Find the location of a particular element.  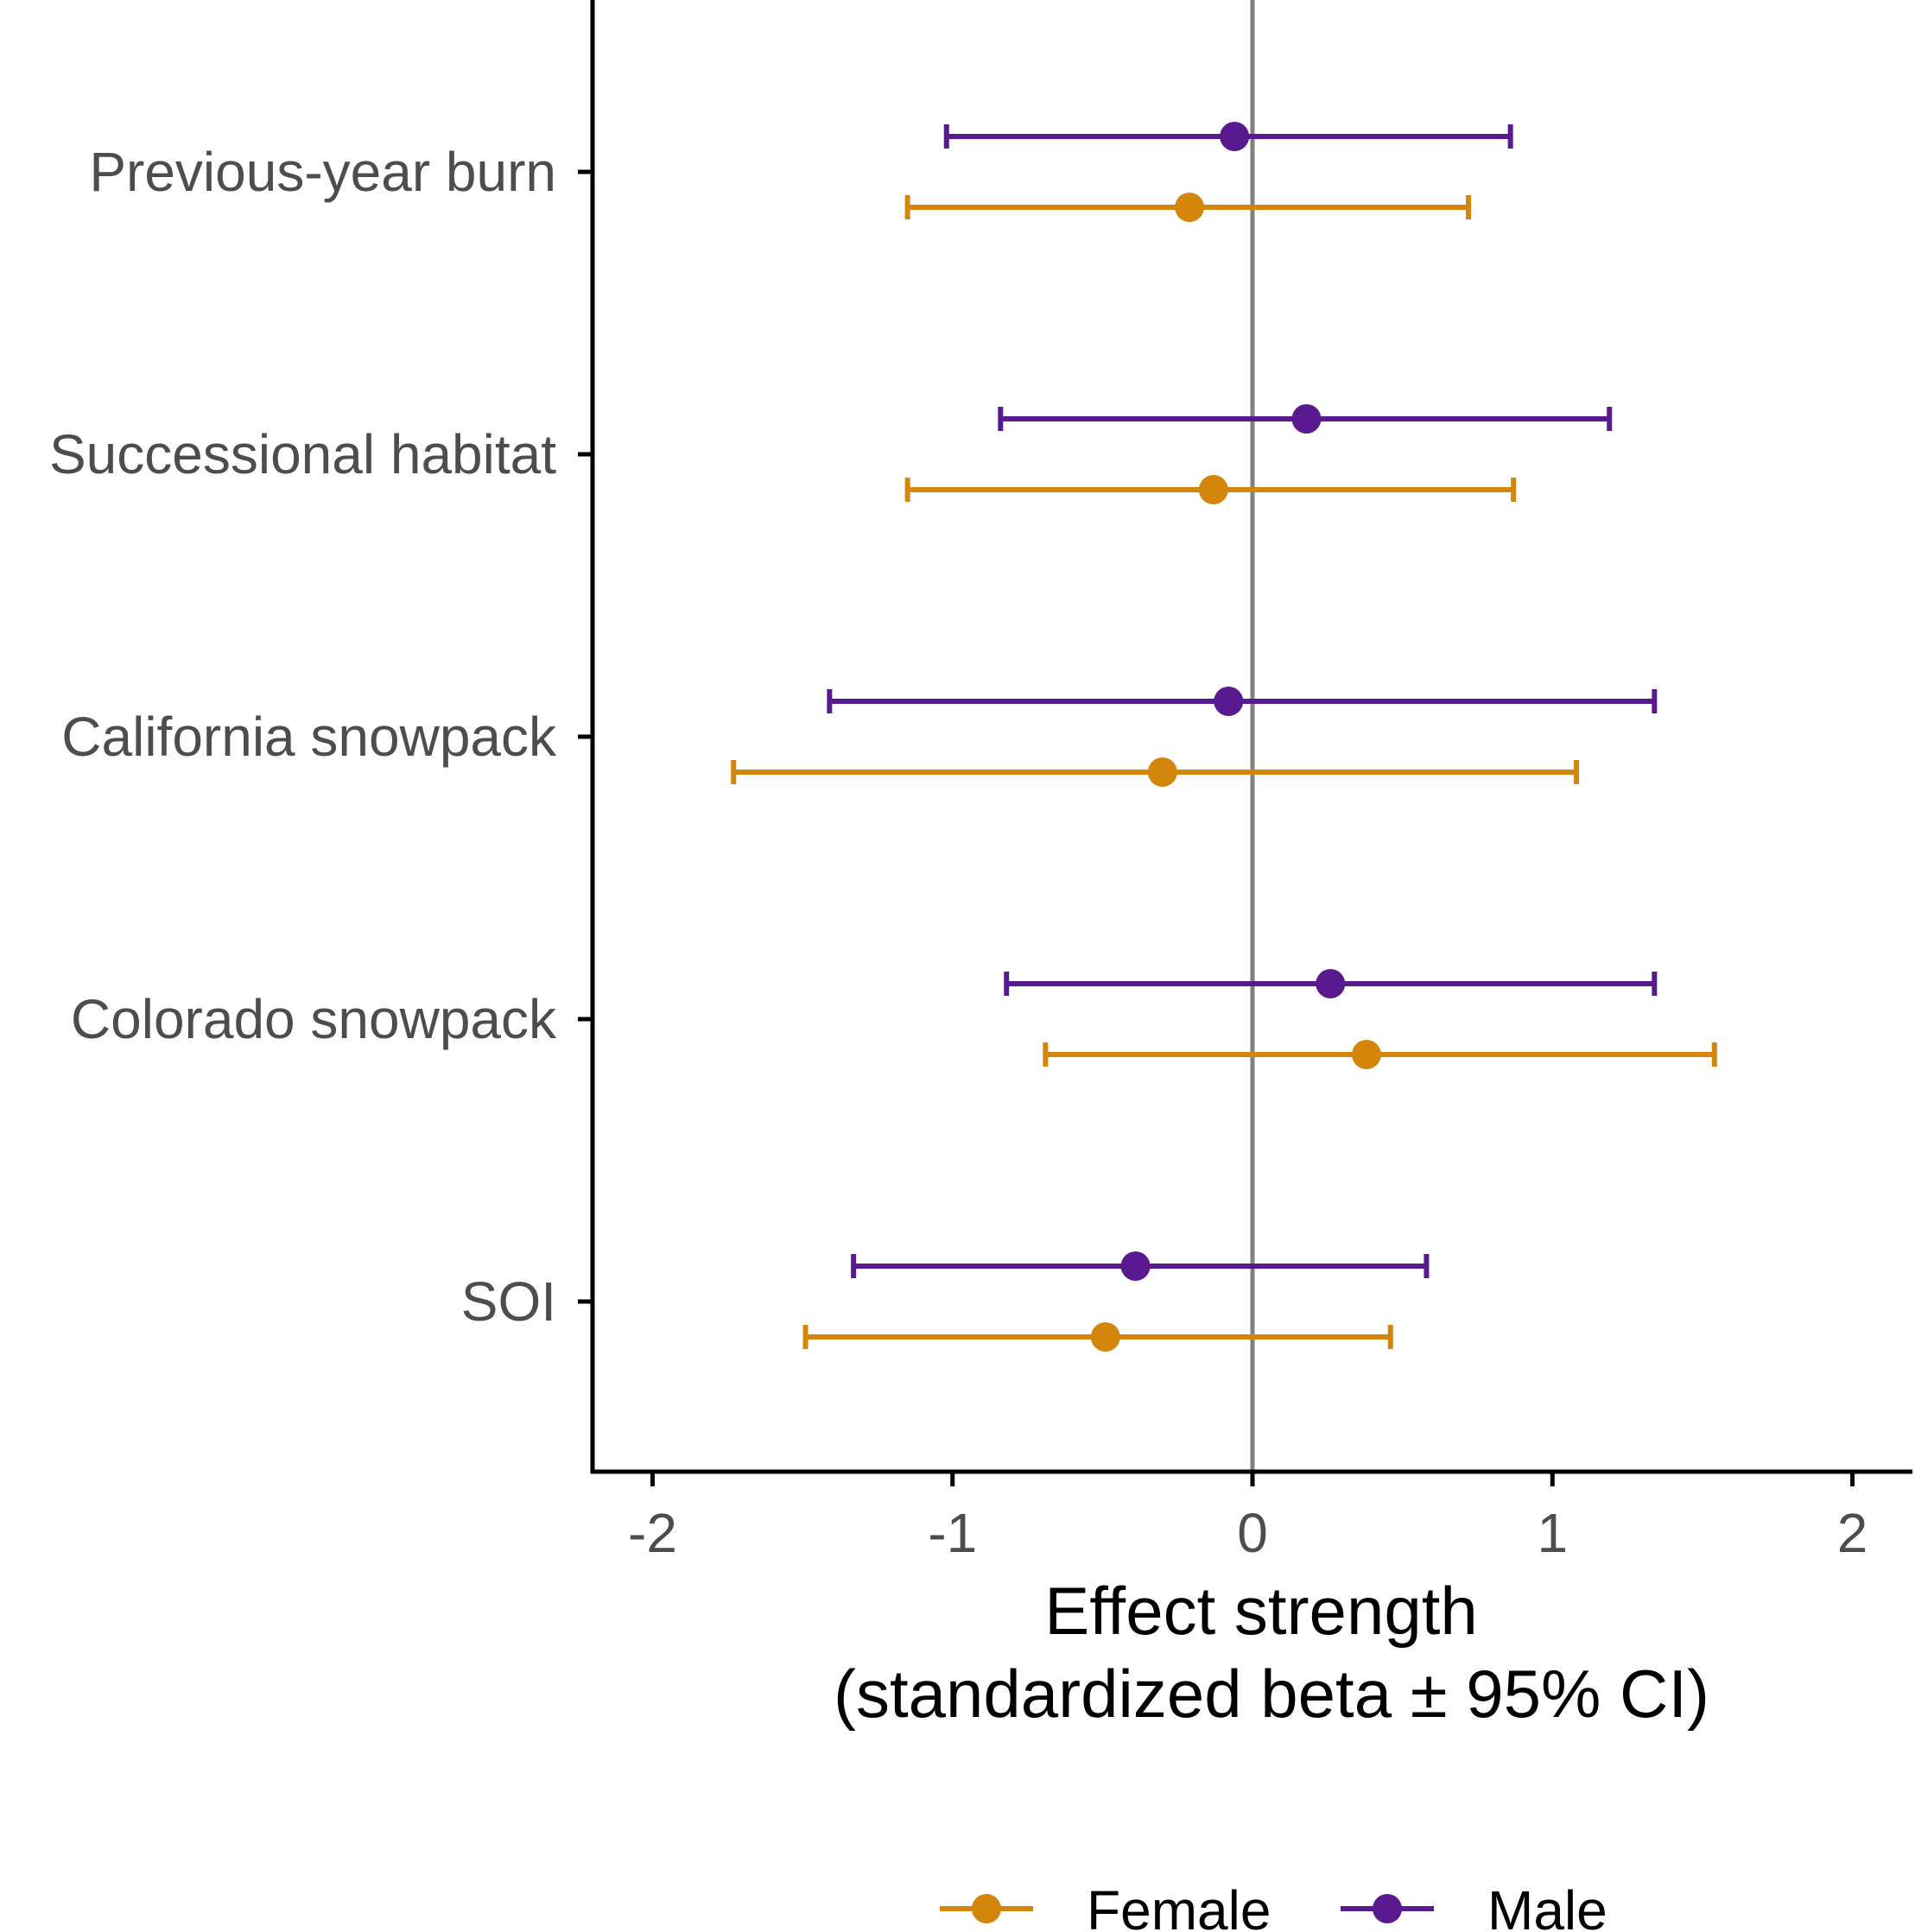

x-tick-label-1: 1 is located at coordinates (1552, 1533).